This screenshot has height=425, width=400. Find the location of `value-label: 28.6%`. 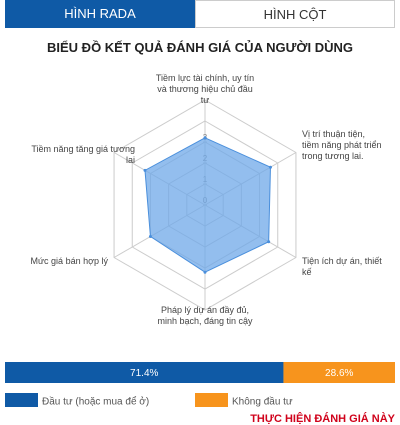

value-label: 28.6% is located at coordinates (339, 373).